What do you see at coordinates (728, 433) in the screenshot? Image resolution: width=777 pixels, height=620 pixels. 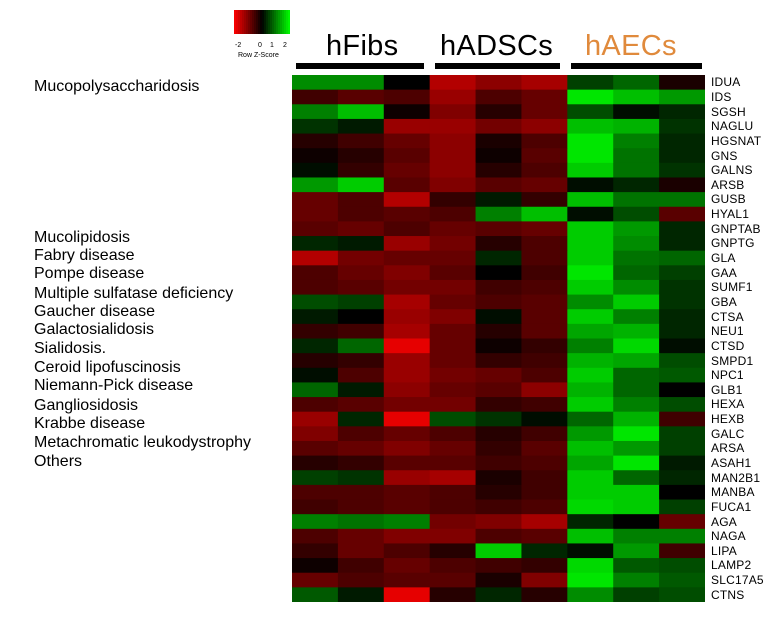 I see `gene-label: GALC` at bounding box center [728, 433].